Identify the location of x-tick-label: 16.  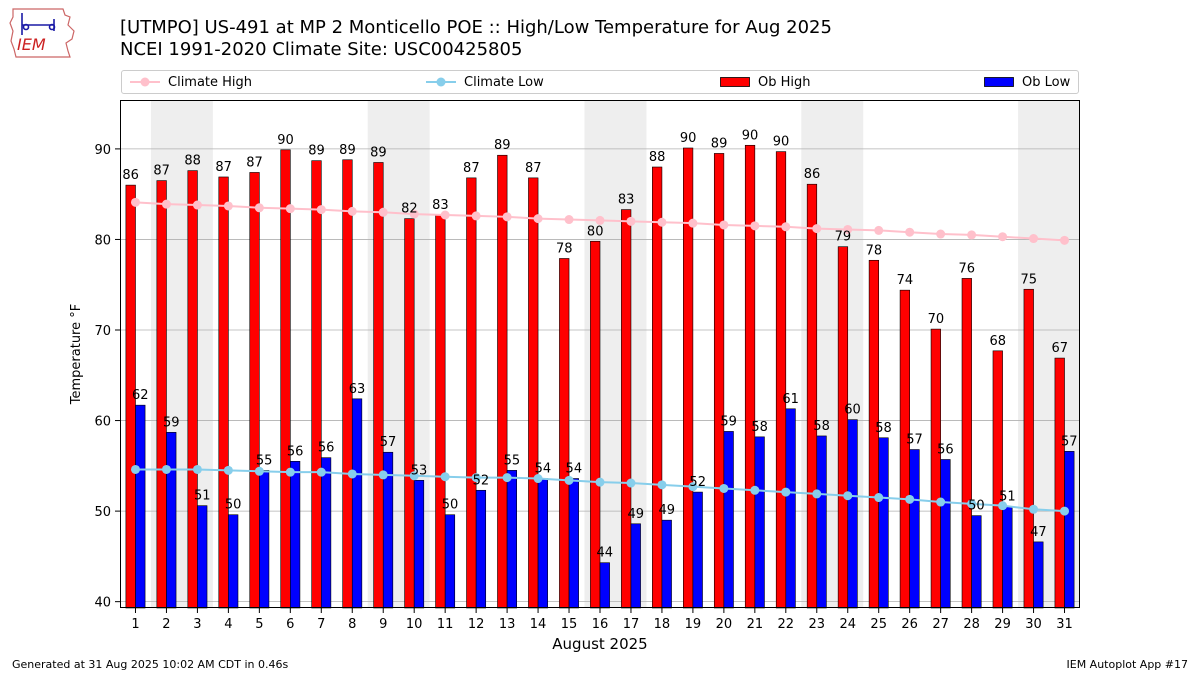
(600, 624).